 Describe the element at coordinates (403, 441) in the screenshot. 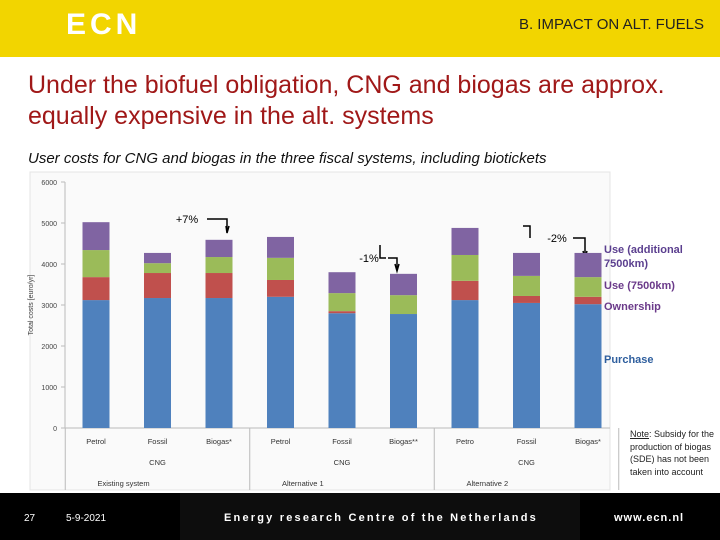

I see `x-tick-label: Biogas**` at that location.